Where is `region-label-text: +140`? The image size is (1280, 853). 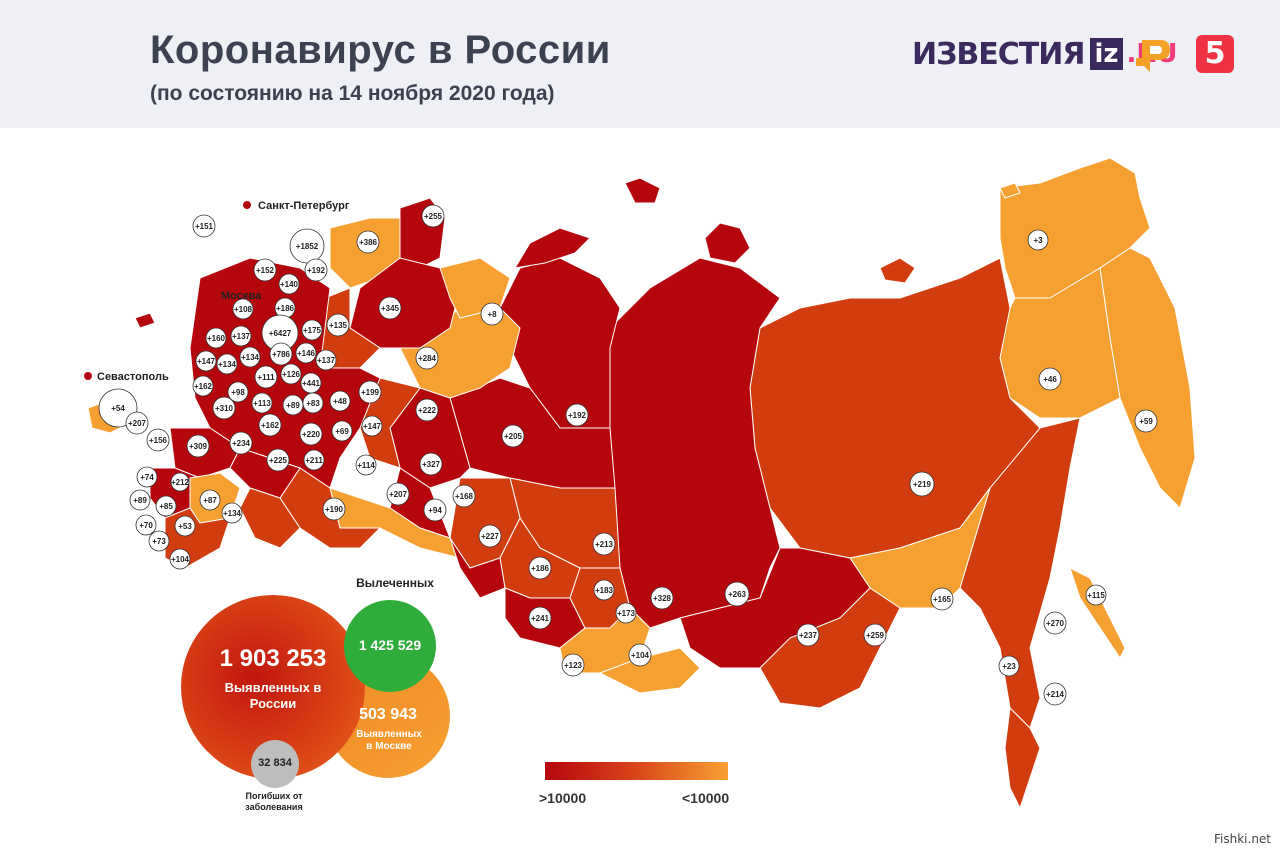 region-label-text: +140 is located at coordinates (289, 284).